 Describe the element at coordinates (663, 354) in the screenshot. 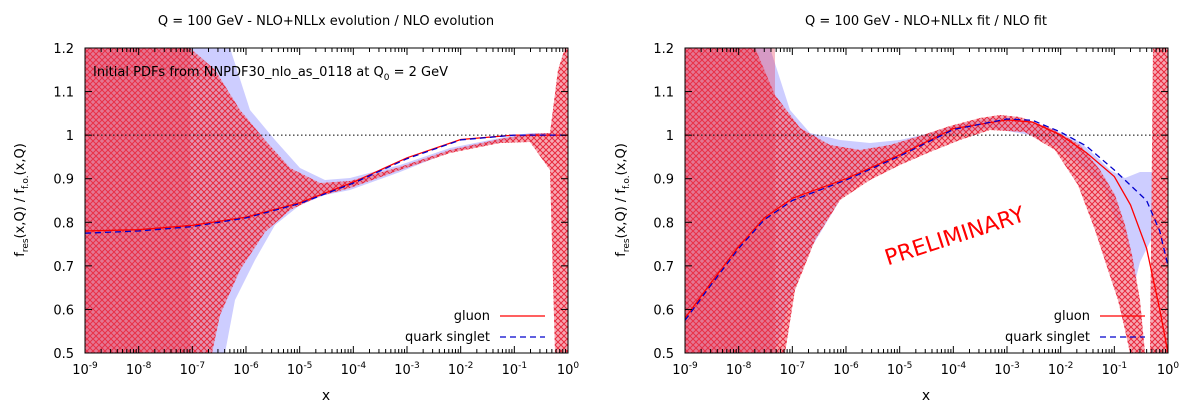

I see `right-y-tick-label: 0.5` at that location.